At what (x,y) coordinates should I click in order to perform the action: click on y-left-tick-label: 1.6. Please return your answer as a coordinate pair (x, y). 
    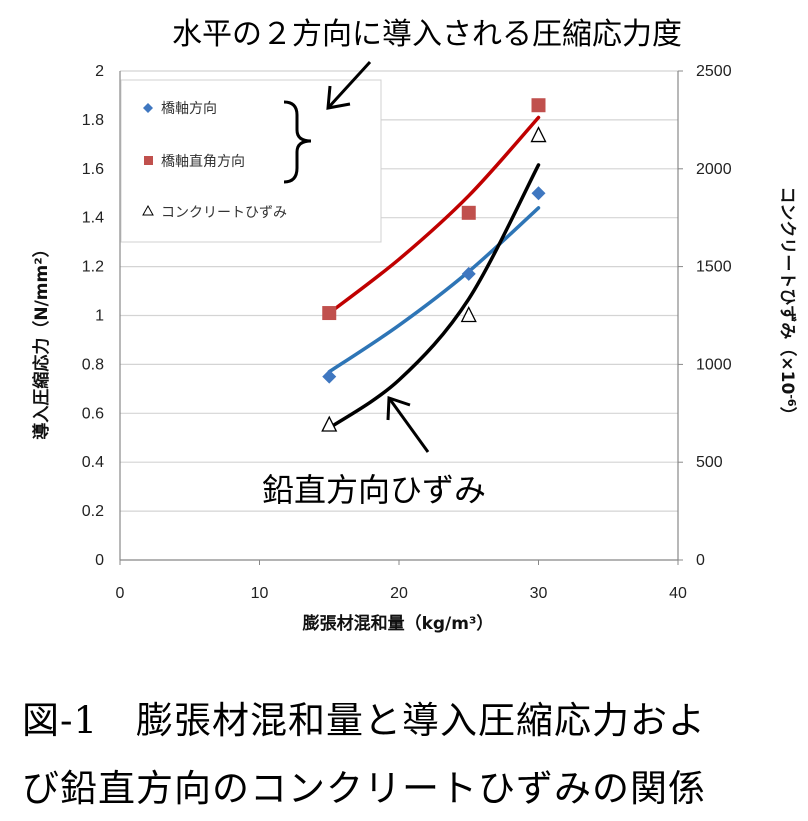
    Looking at the image, I should click on (93, 169).